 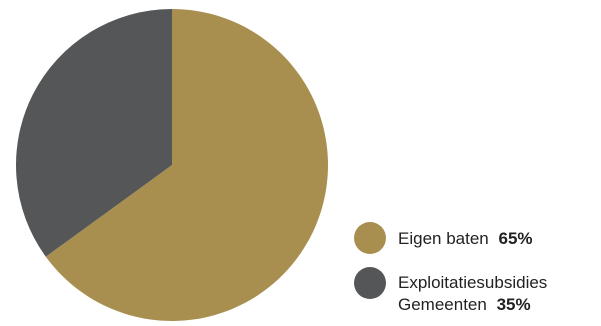 I want to click on legend-label-eigen-baten: Eigen baten 65%, so click(x=465, y=238).